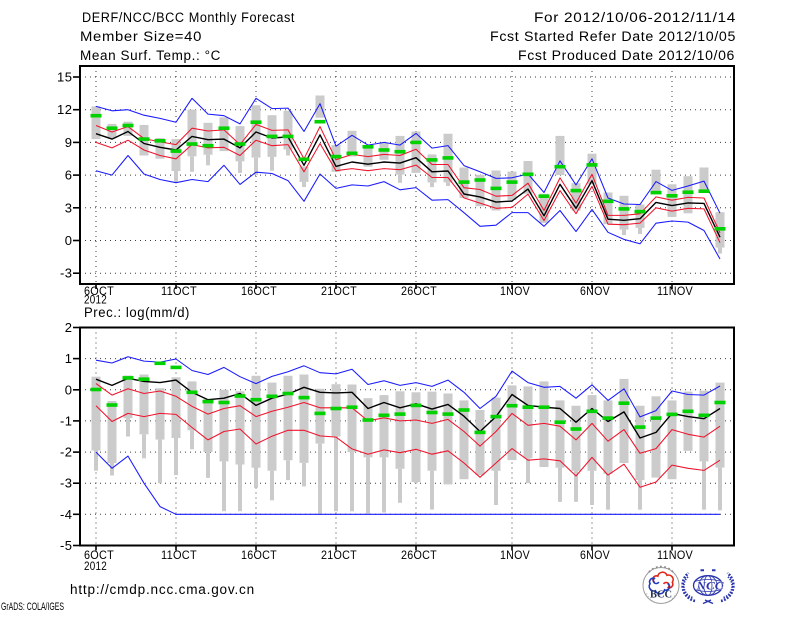 This screenshot has width=800, height=623. Describe the element at coordinates (66, 545) in the screenshot. I see `svg-text: -5` at that location.